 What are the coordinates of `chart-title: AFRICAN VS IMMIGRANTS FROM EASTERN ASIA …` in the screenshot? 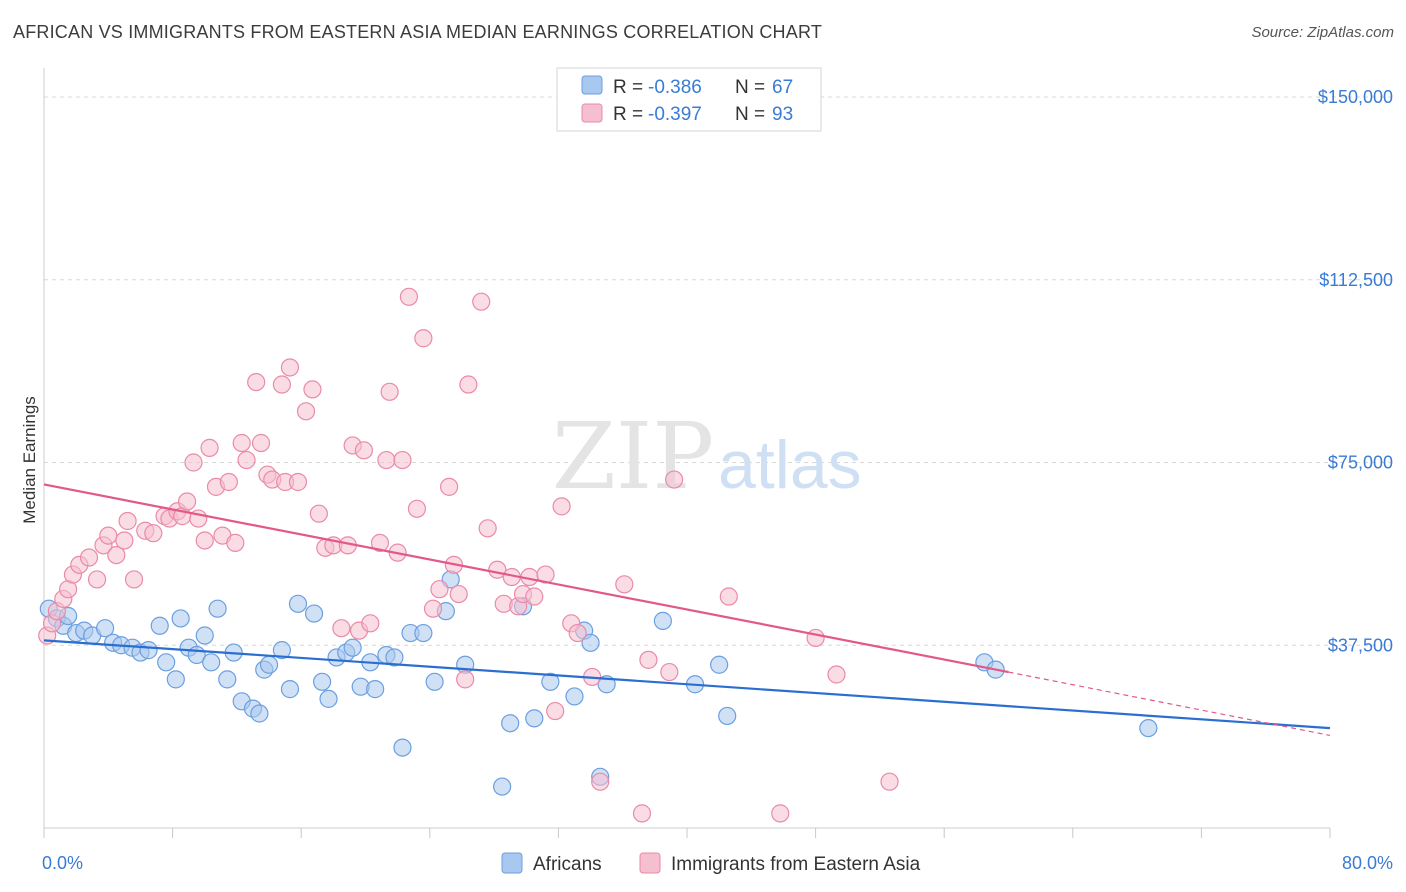 It's located at (418, 32).